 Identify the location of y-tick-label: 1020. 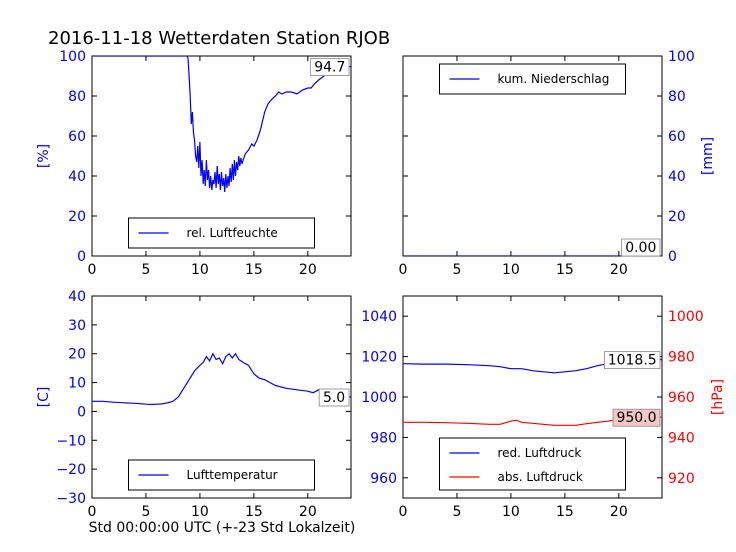
(379, 358).